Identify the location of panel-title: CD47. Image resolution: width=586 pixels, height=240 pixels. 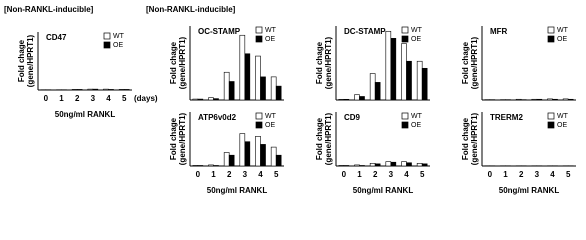
(56, 37).